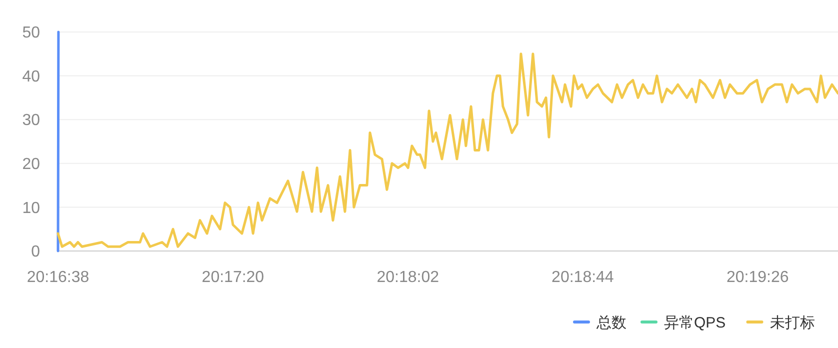 The width and height of the screenshot is (838, 348). What do you see at coordinates (31, 208) in the screenshot?
I see `y-tick-label: 10` at bounding box center [31, 208].